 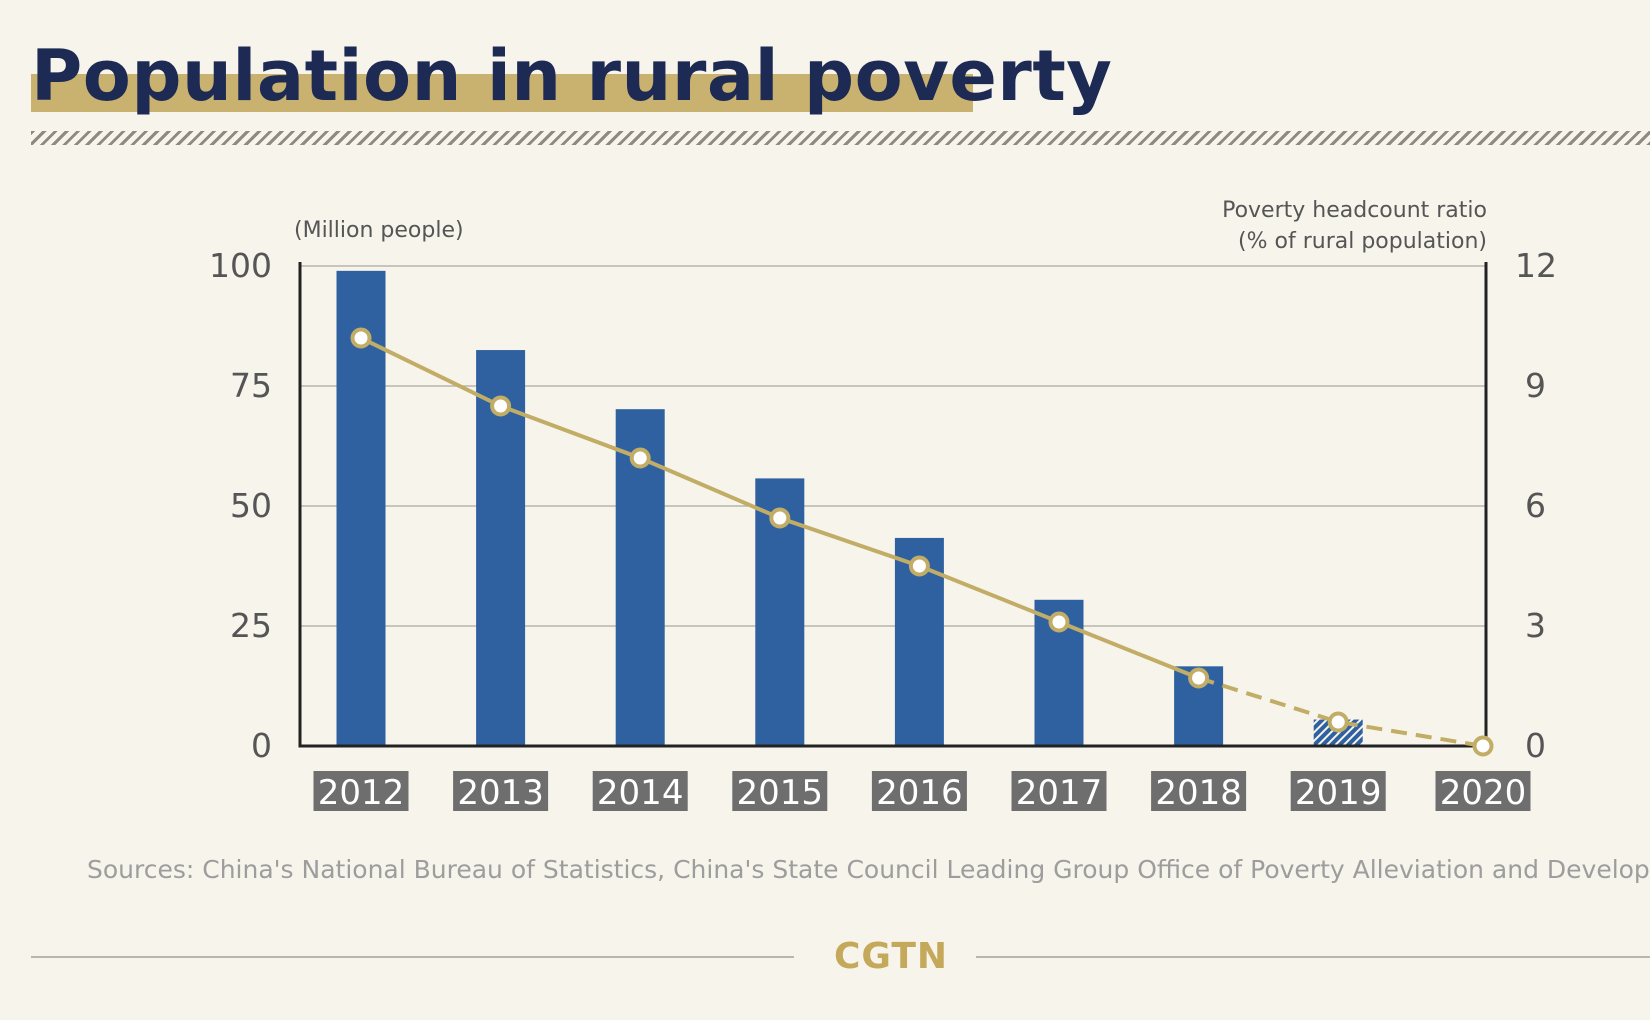 I want to click on category-label: 2016, so click(x=919, y=793).